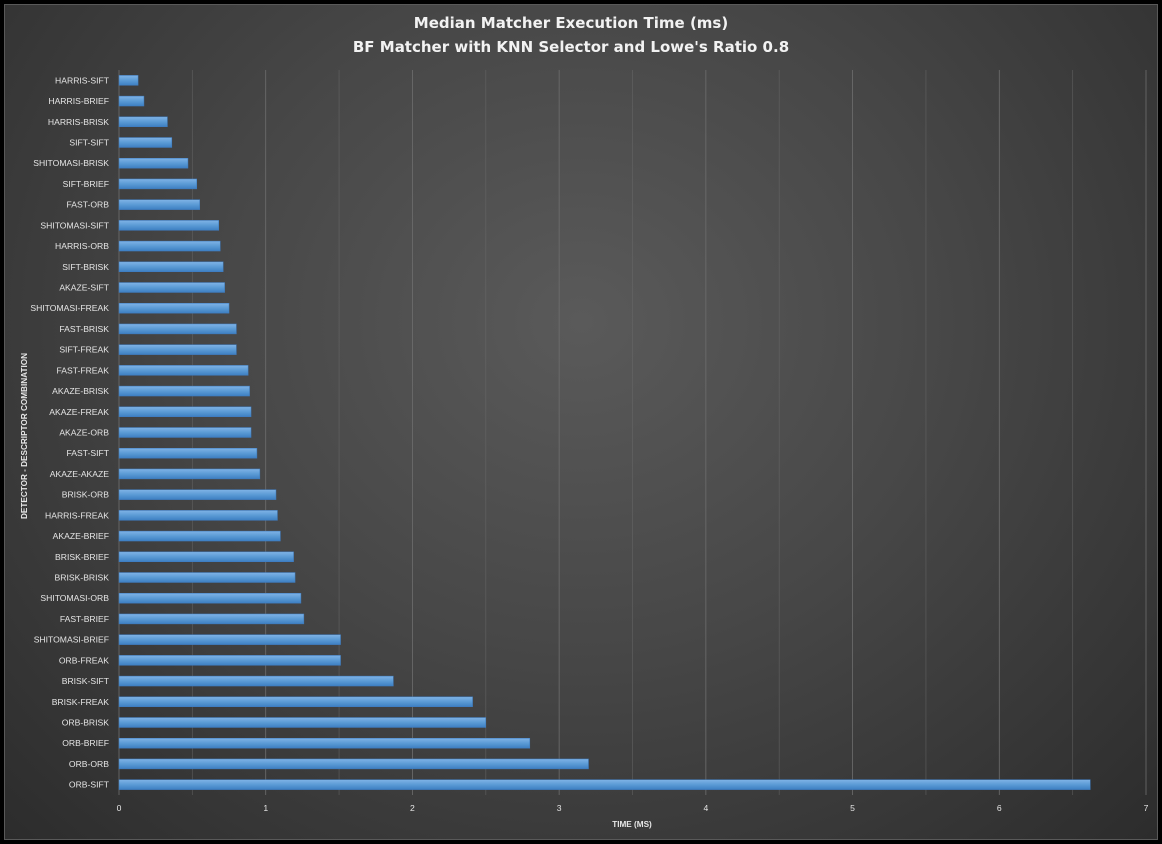  What do you see at coordinates (86, 681) in the screenshot?
I see `category-label: BRISK-SIFT` at bounding box center [86, 681].